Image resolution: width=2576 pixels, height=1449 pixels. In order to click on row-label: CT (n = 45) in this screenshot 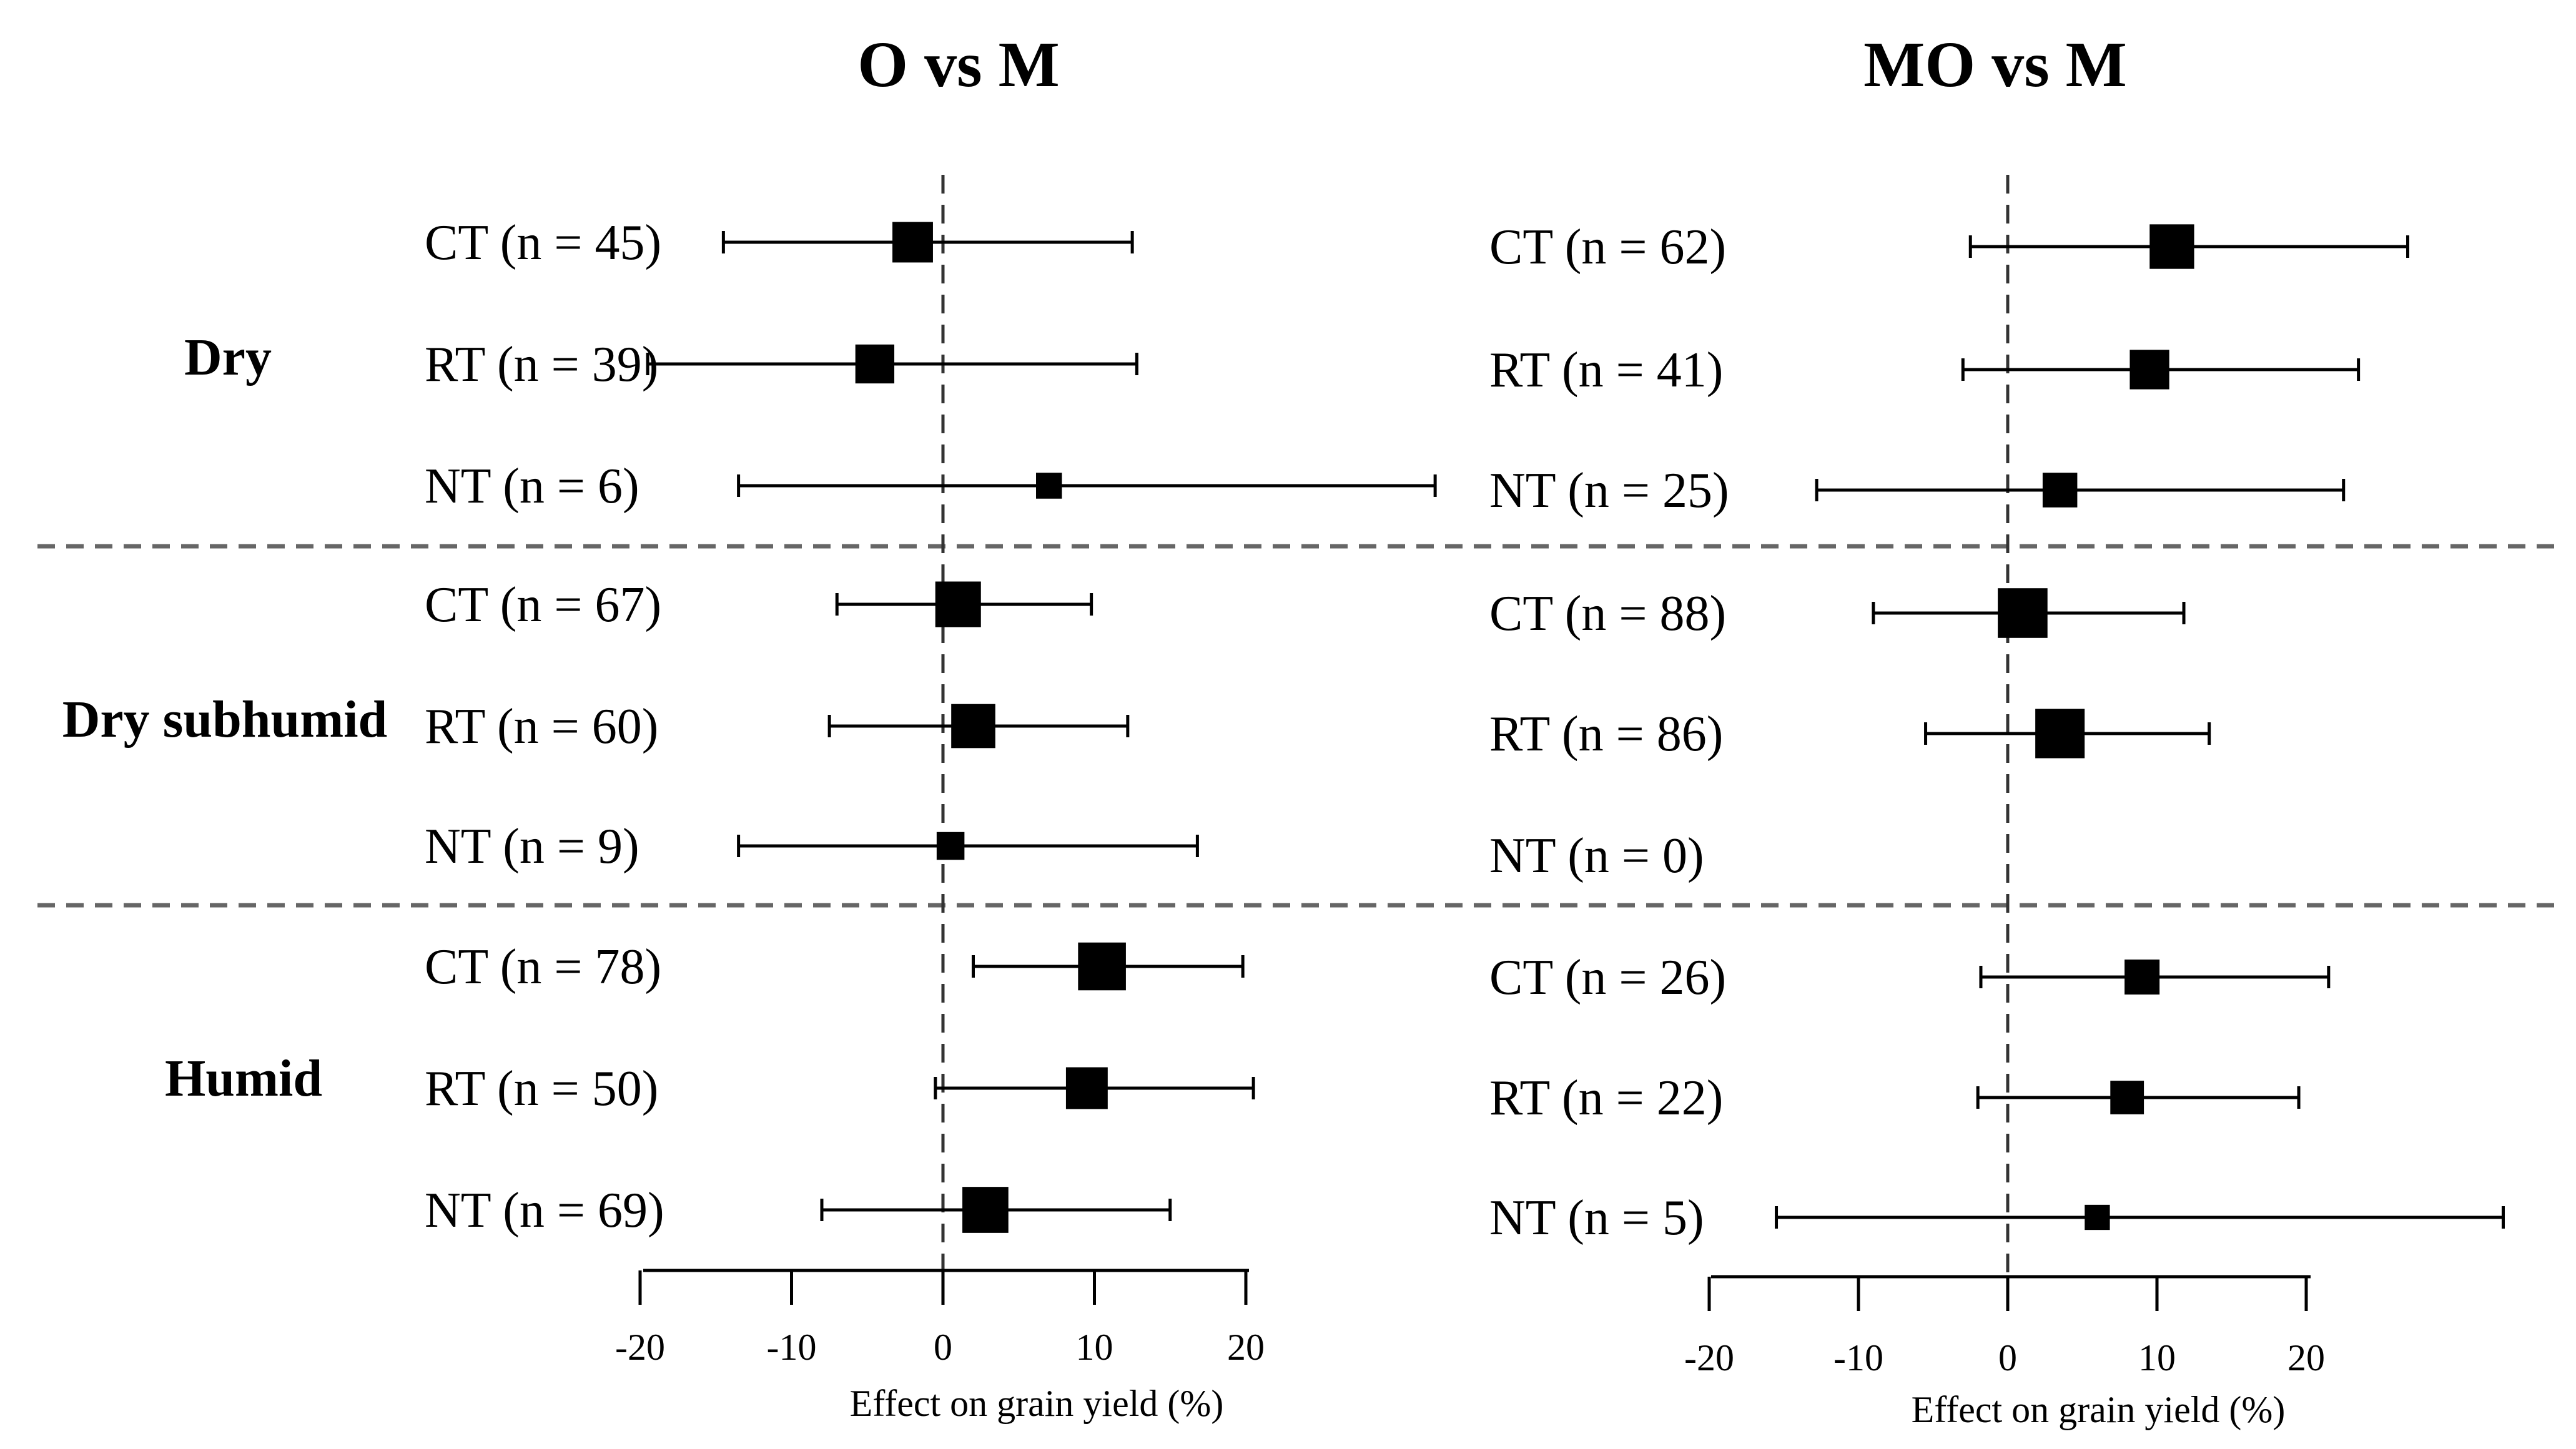, I will do `click(543, 243)`.